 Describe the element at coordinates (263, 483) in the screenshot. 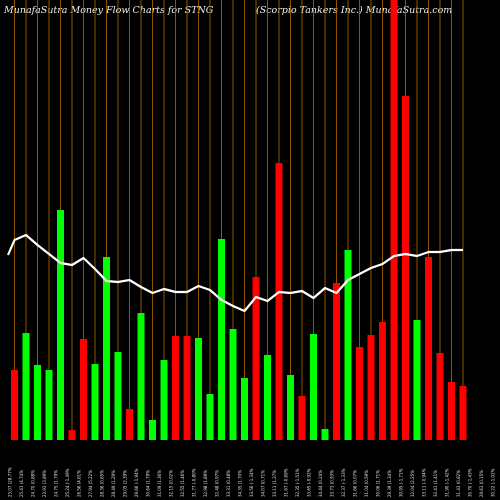

I see `x-tick-label: 34.07 (0.71%` at that location.